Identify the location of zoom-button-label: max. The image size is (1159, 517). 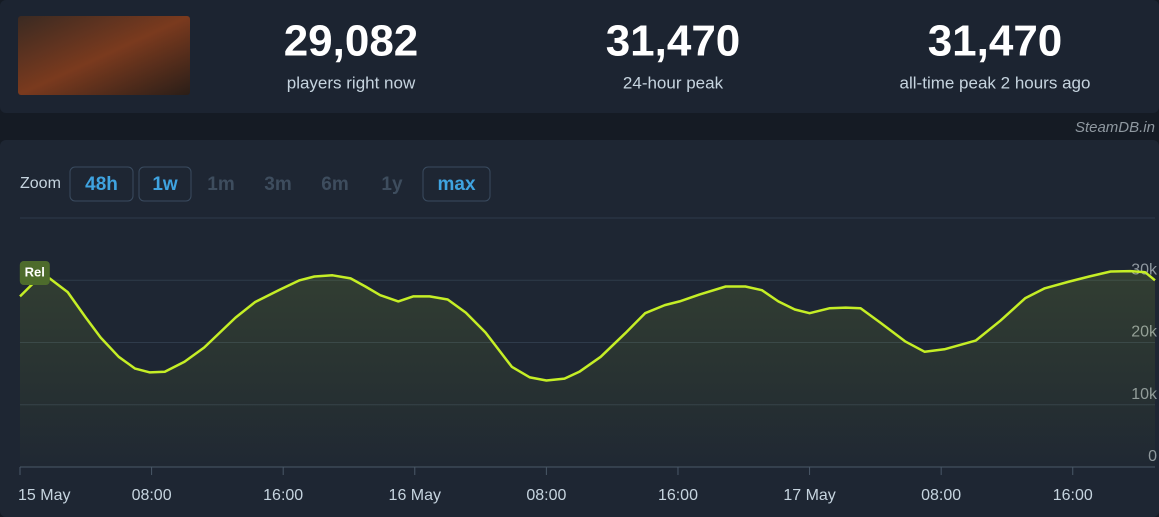
(456, 184).